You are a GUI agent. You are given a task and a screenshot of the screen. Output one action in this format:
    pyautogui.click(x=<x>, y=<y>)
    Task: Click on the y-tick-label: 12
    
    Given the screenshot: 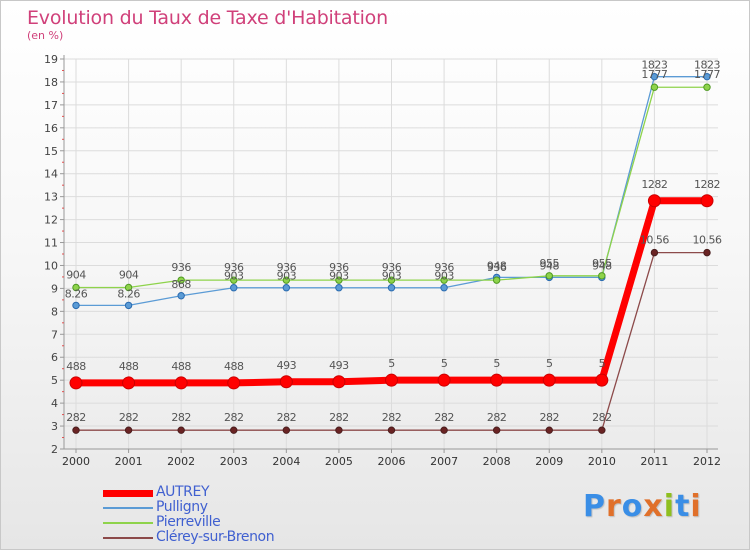 What is the action you would take?
    pyautogui.click(x=51, y=220)
    